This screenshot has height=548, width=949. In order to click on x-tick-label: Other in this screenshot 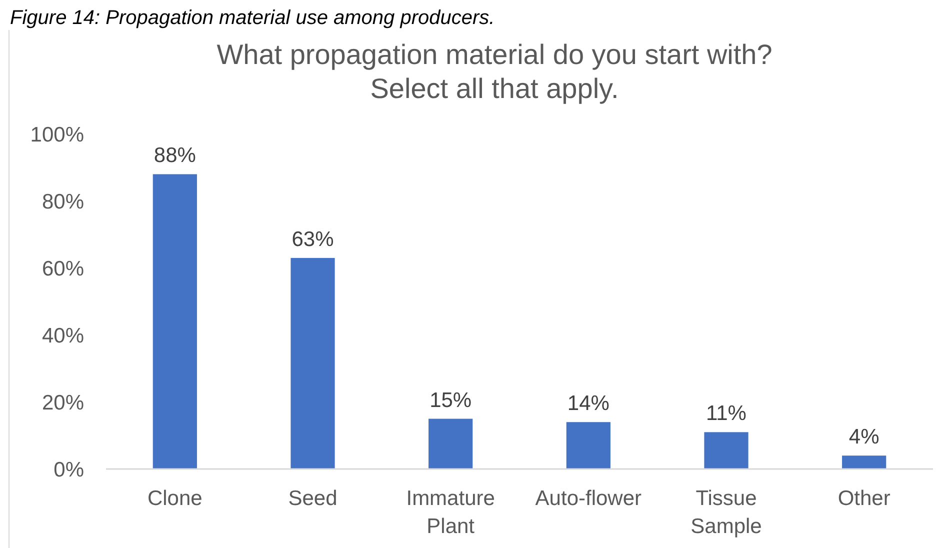, I will do `click(864, 498)`.